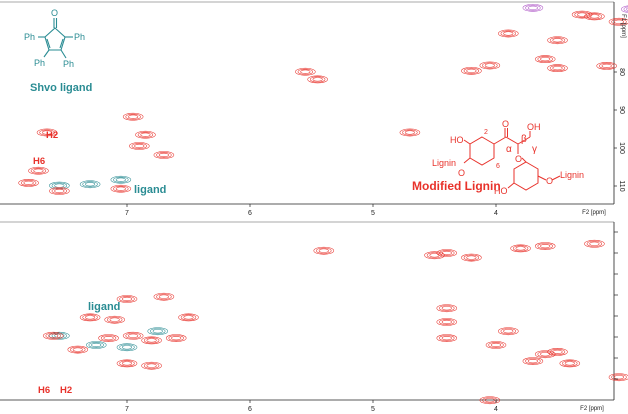  I want to click on bottom-x-ticks: 7 6 5 4, so click(311, 406).